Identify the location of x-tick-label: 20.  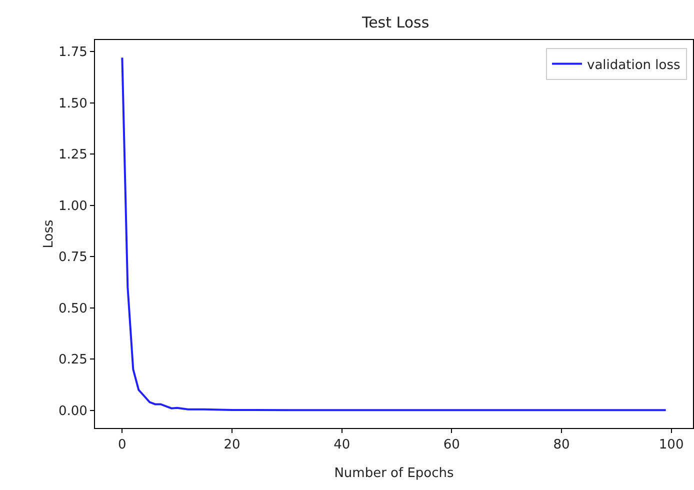
(232, 445).